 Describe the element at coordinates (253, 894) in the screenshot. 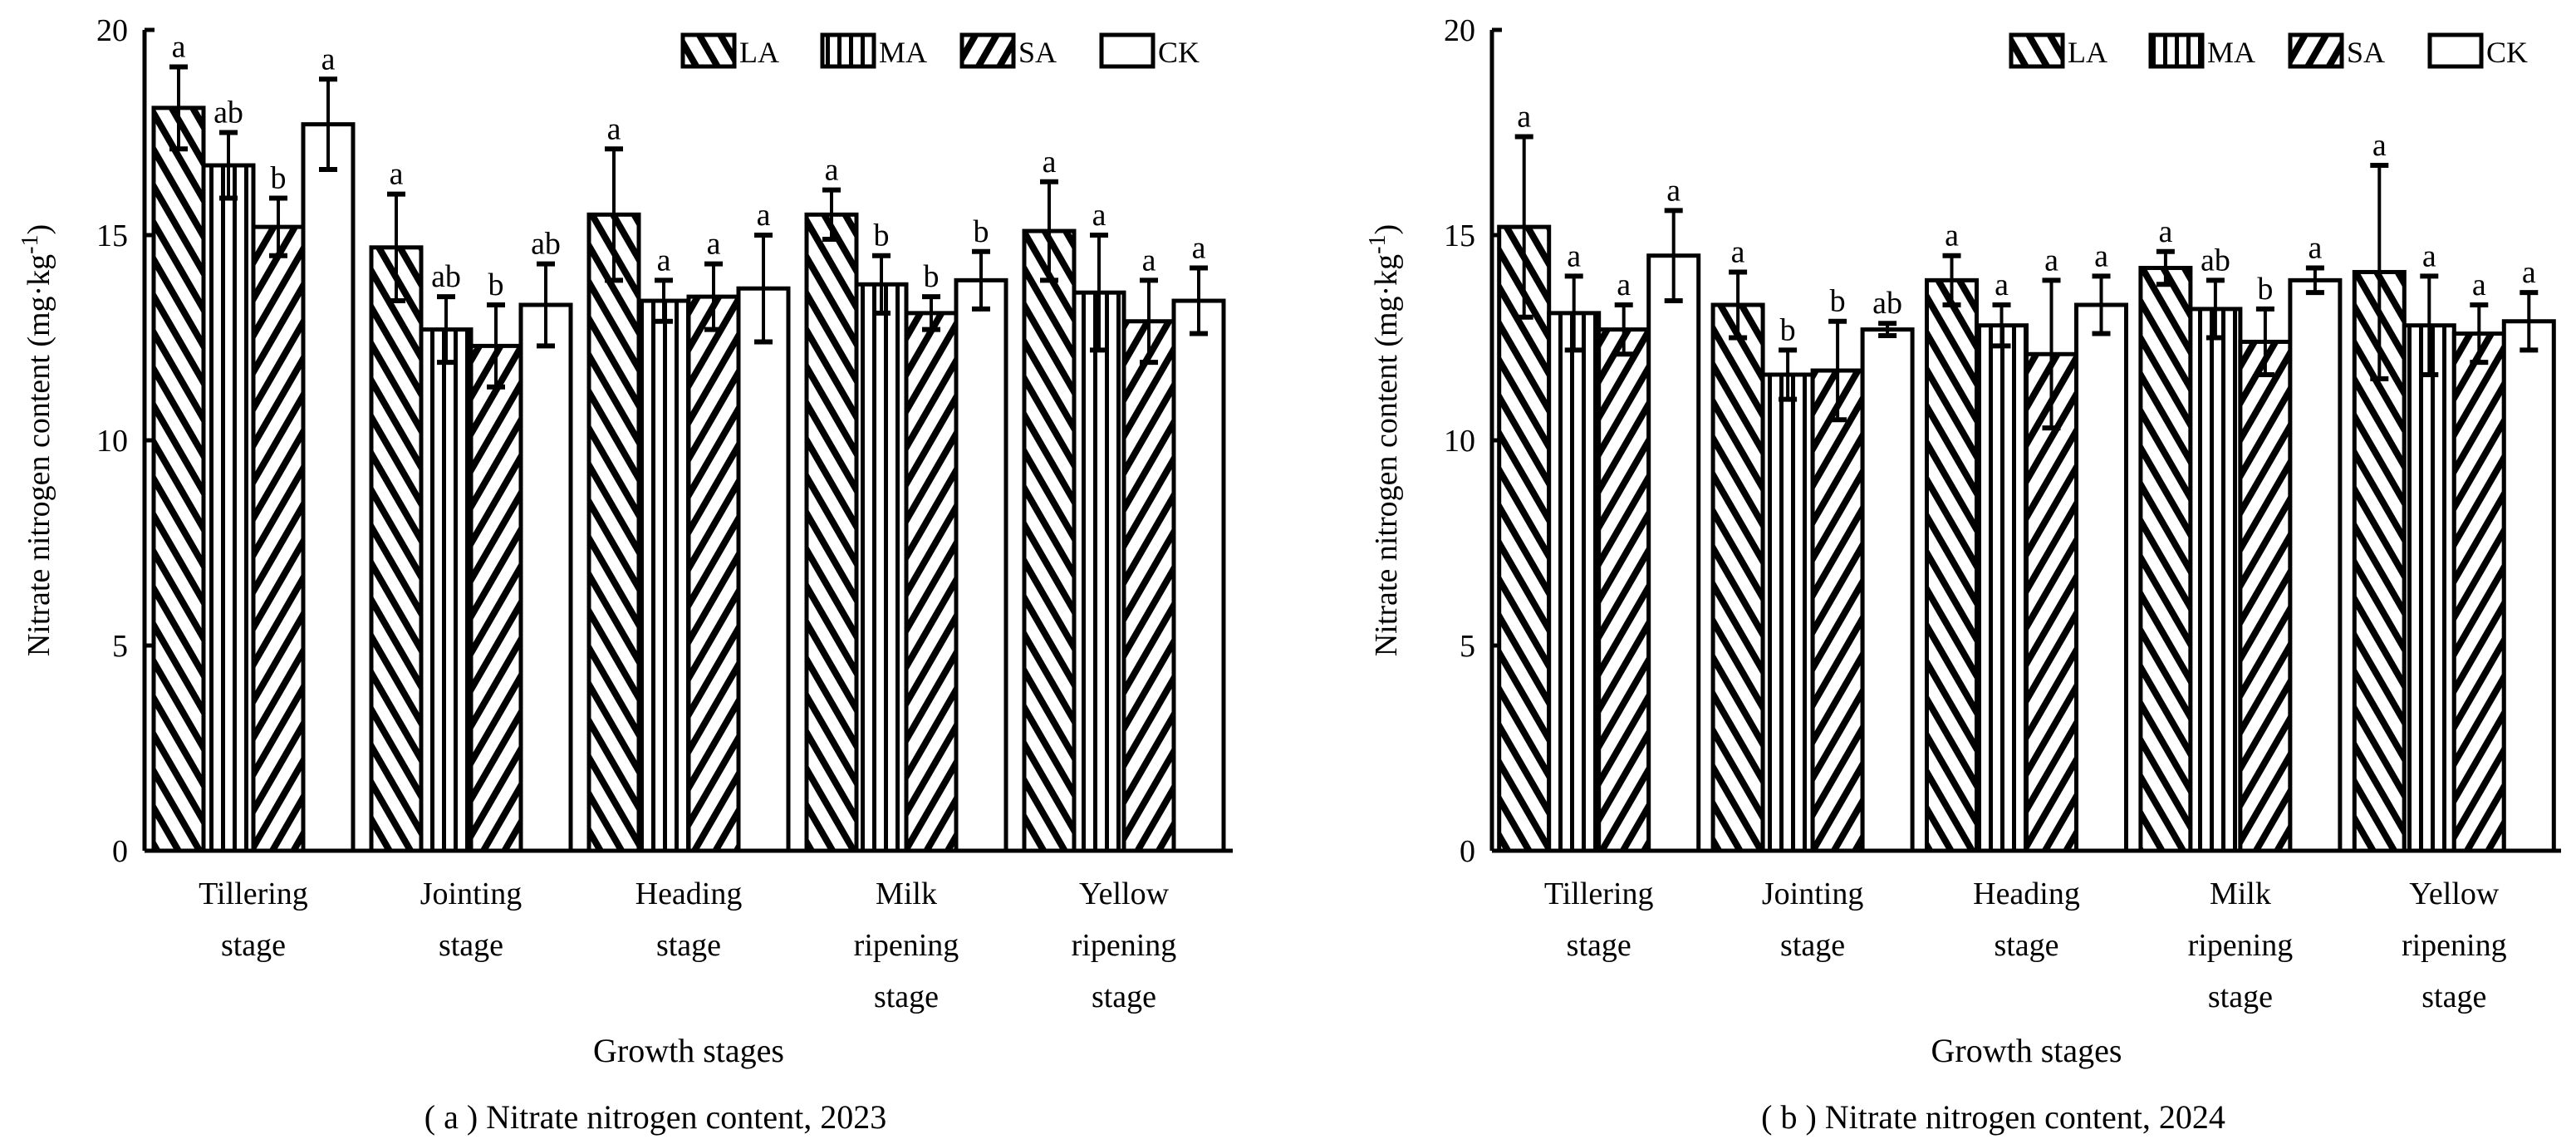

I see `x-tick-label: Tillering` at that location.